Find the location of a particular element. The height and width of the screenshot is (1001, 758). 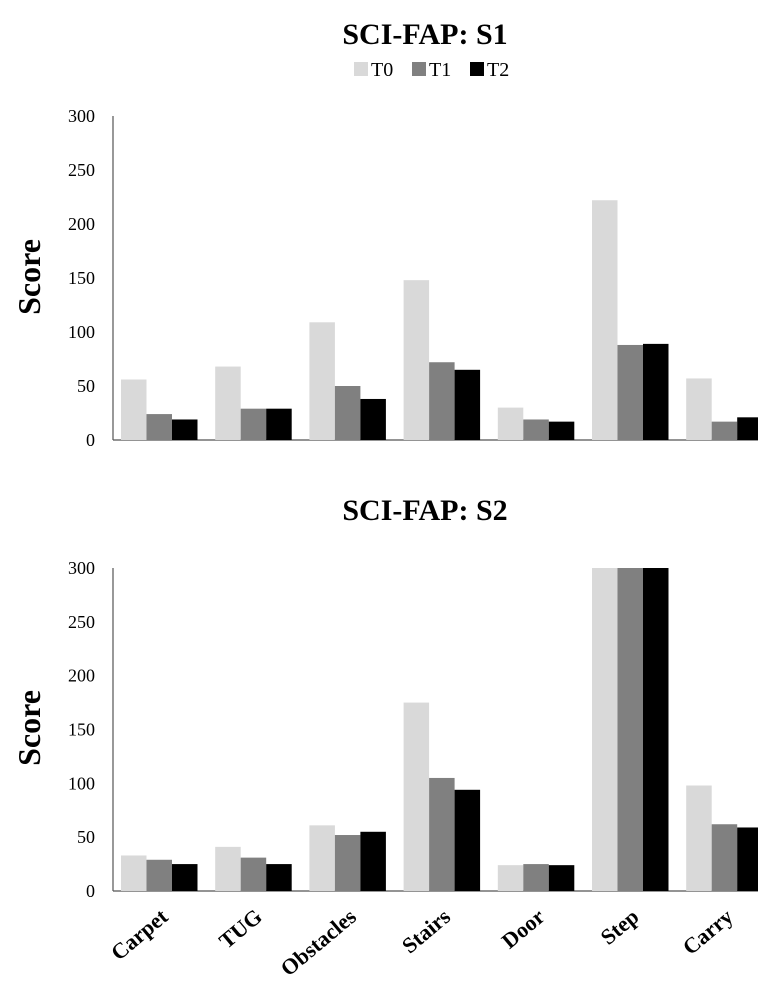

x-category-label: Stairs is located at coordinates (426, 930).